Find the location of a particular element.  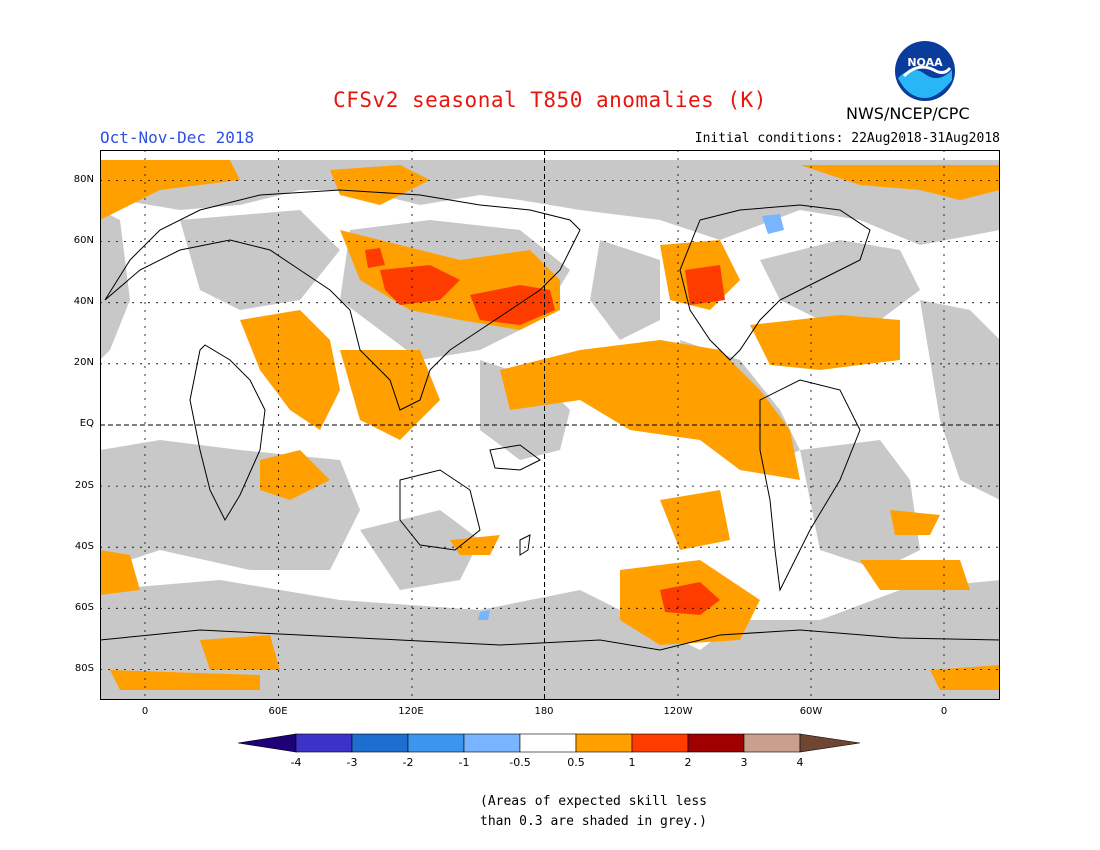

lat-label-eq: EQ is located at coordinates (86, 423).